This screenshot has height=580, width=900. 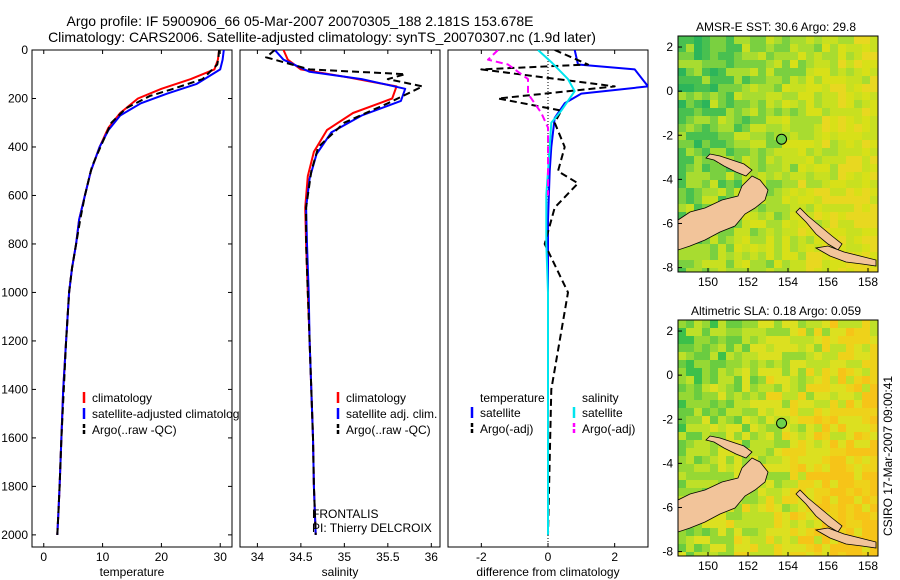 I want to click on legend-label: satellite-adjusted climatology, so click(x=168, y=414).